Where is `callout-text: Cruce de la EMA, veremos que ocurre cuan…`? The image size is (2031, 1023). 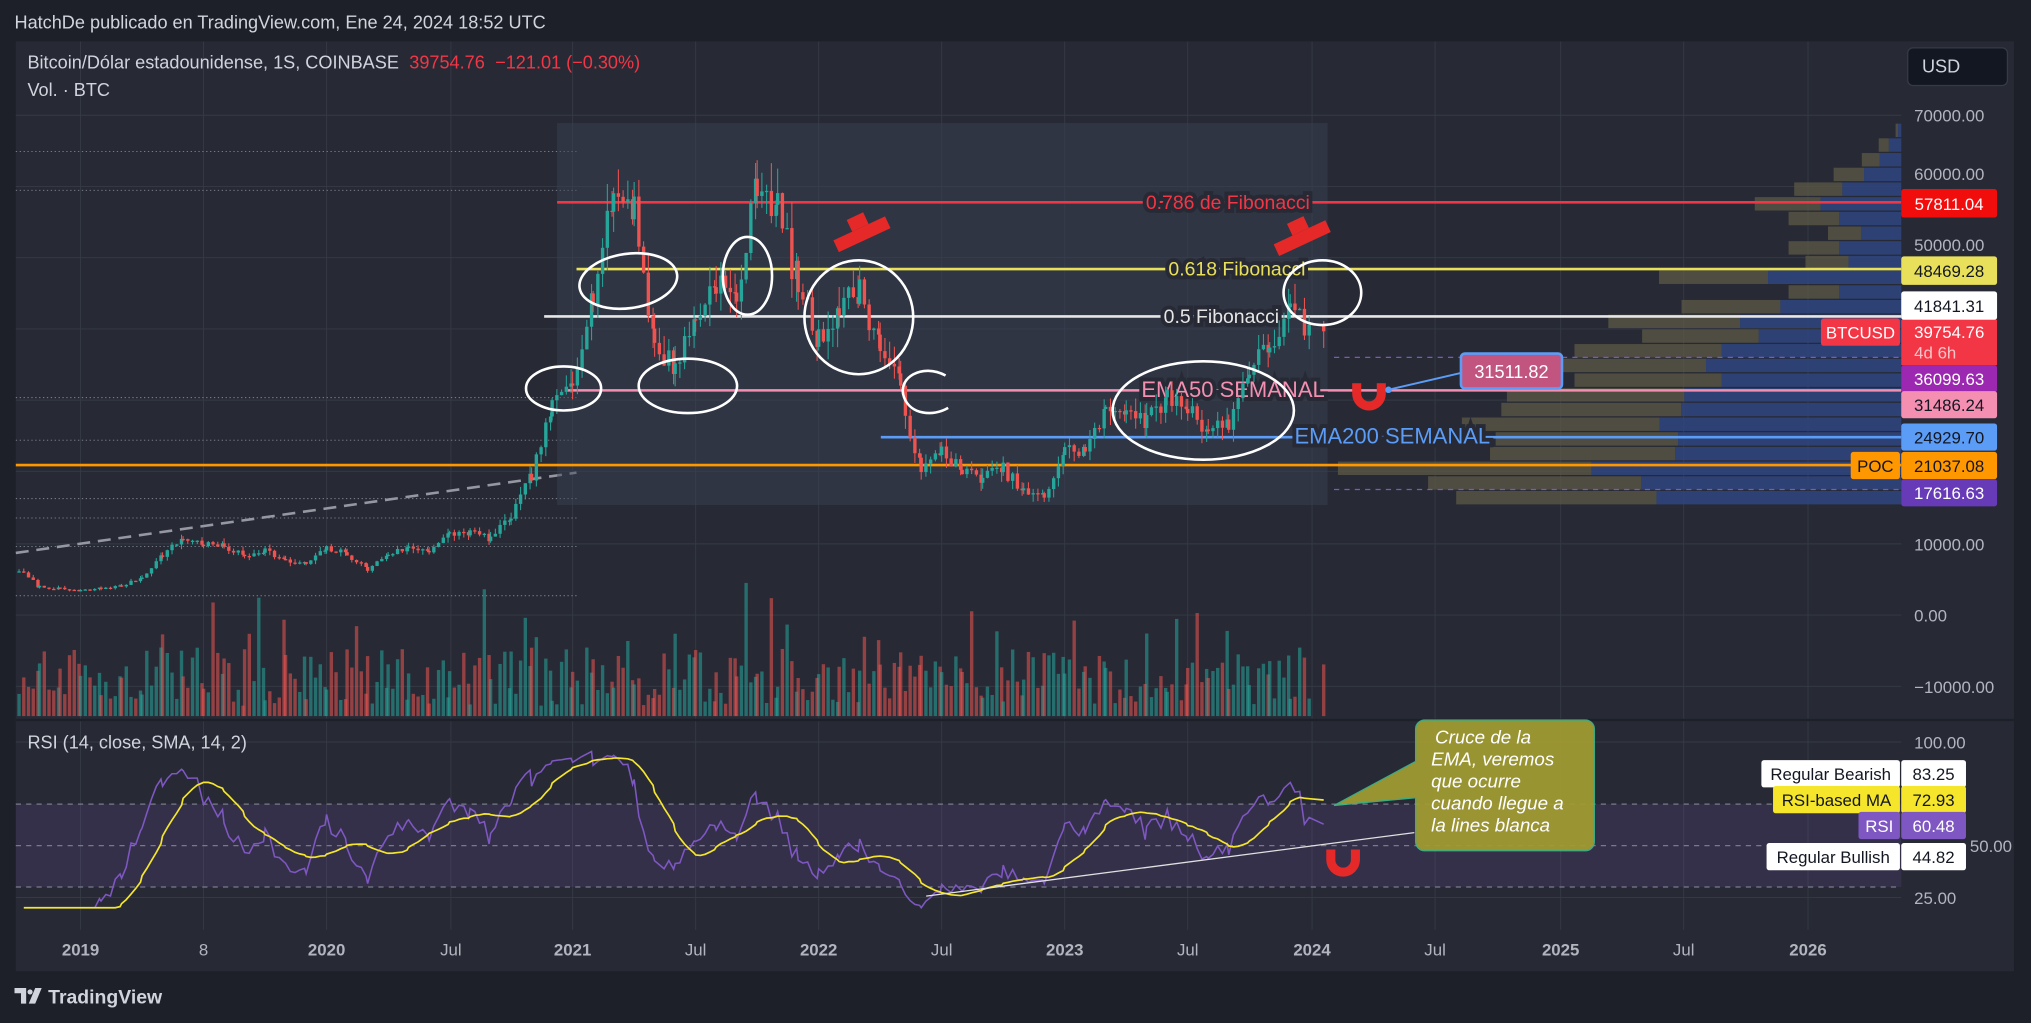 callout-text: Cruce de la EMA, veremos que ocurre cuan… is located at coordinates (1500, 780).